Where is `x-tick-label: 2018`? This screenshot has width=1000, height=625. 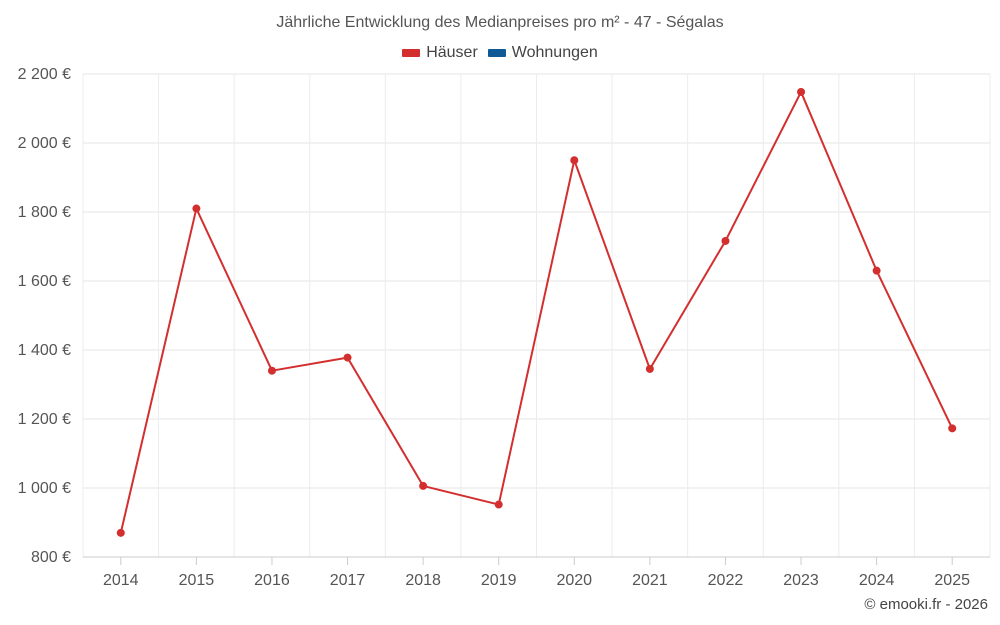
x-tick-label: 2018 is located at coordinates (423, 580).